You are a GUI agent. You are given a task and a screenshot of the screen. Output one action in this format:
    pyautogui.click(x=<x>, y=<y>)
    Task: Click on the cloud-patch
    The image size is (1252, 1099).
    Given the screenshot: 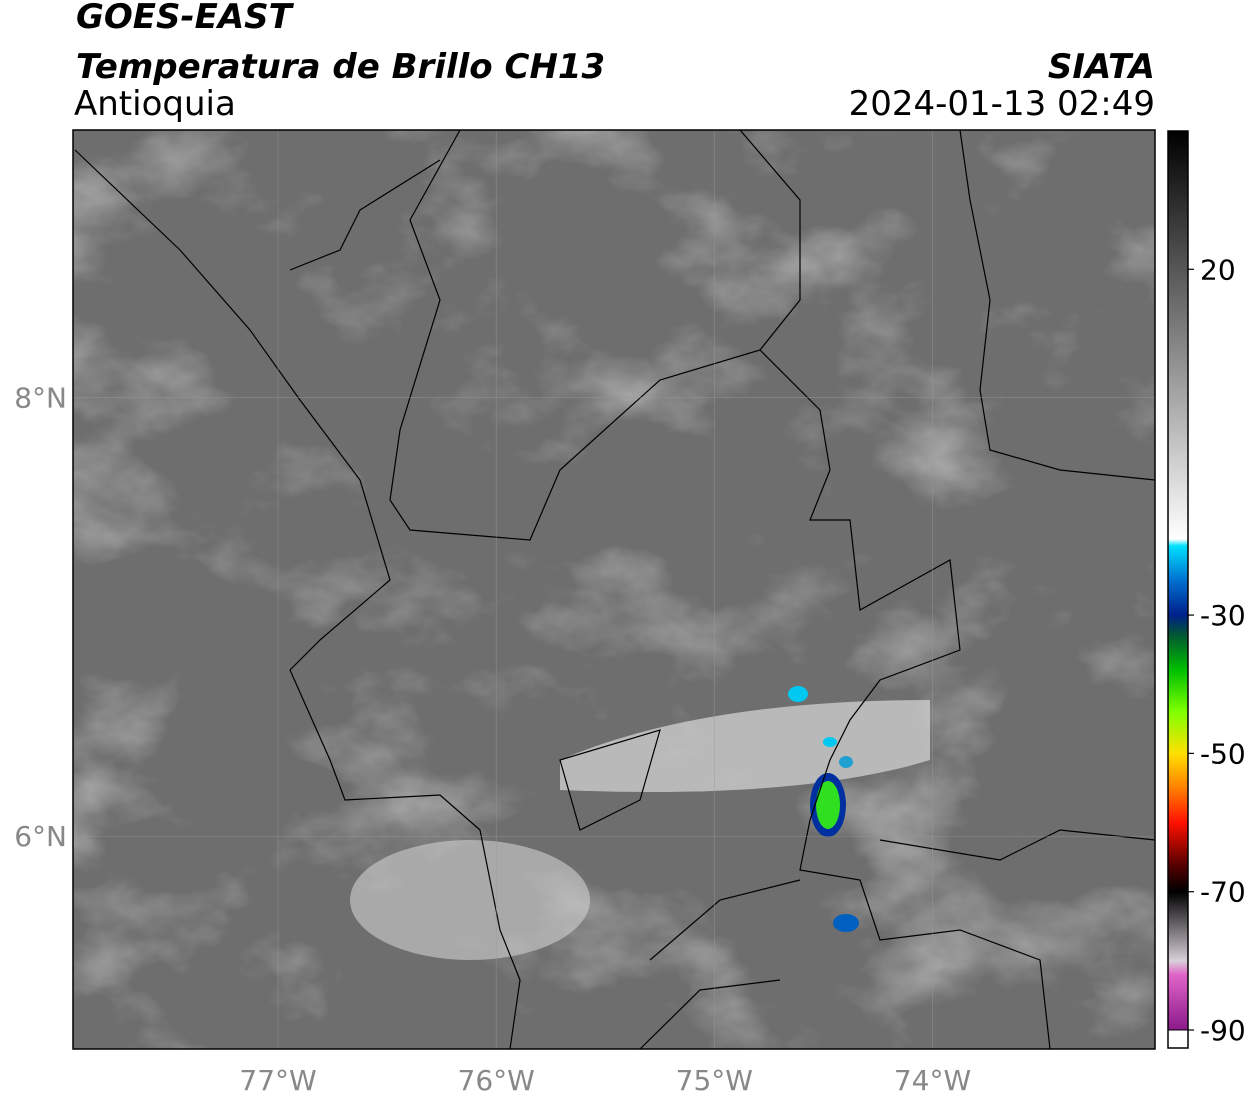 What is the action you would take?
    pyautogui.click(x=470, y=900)
    